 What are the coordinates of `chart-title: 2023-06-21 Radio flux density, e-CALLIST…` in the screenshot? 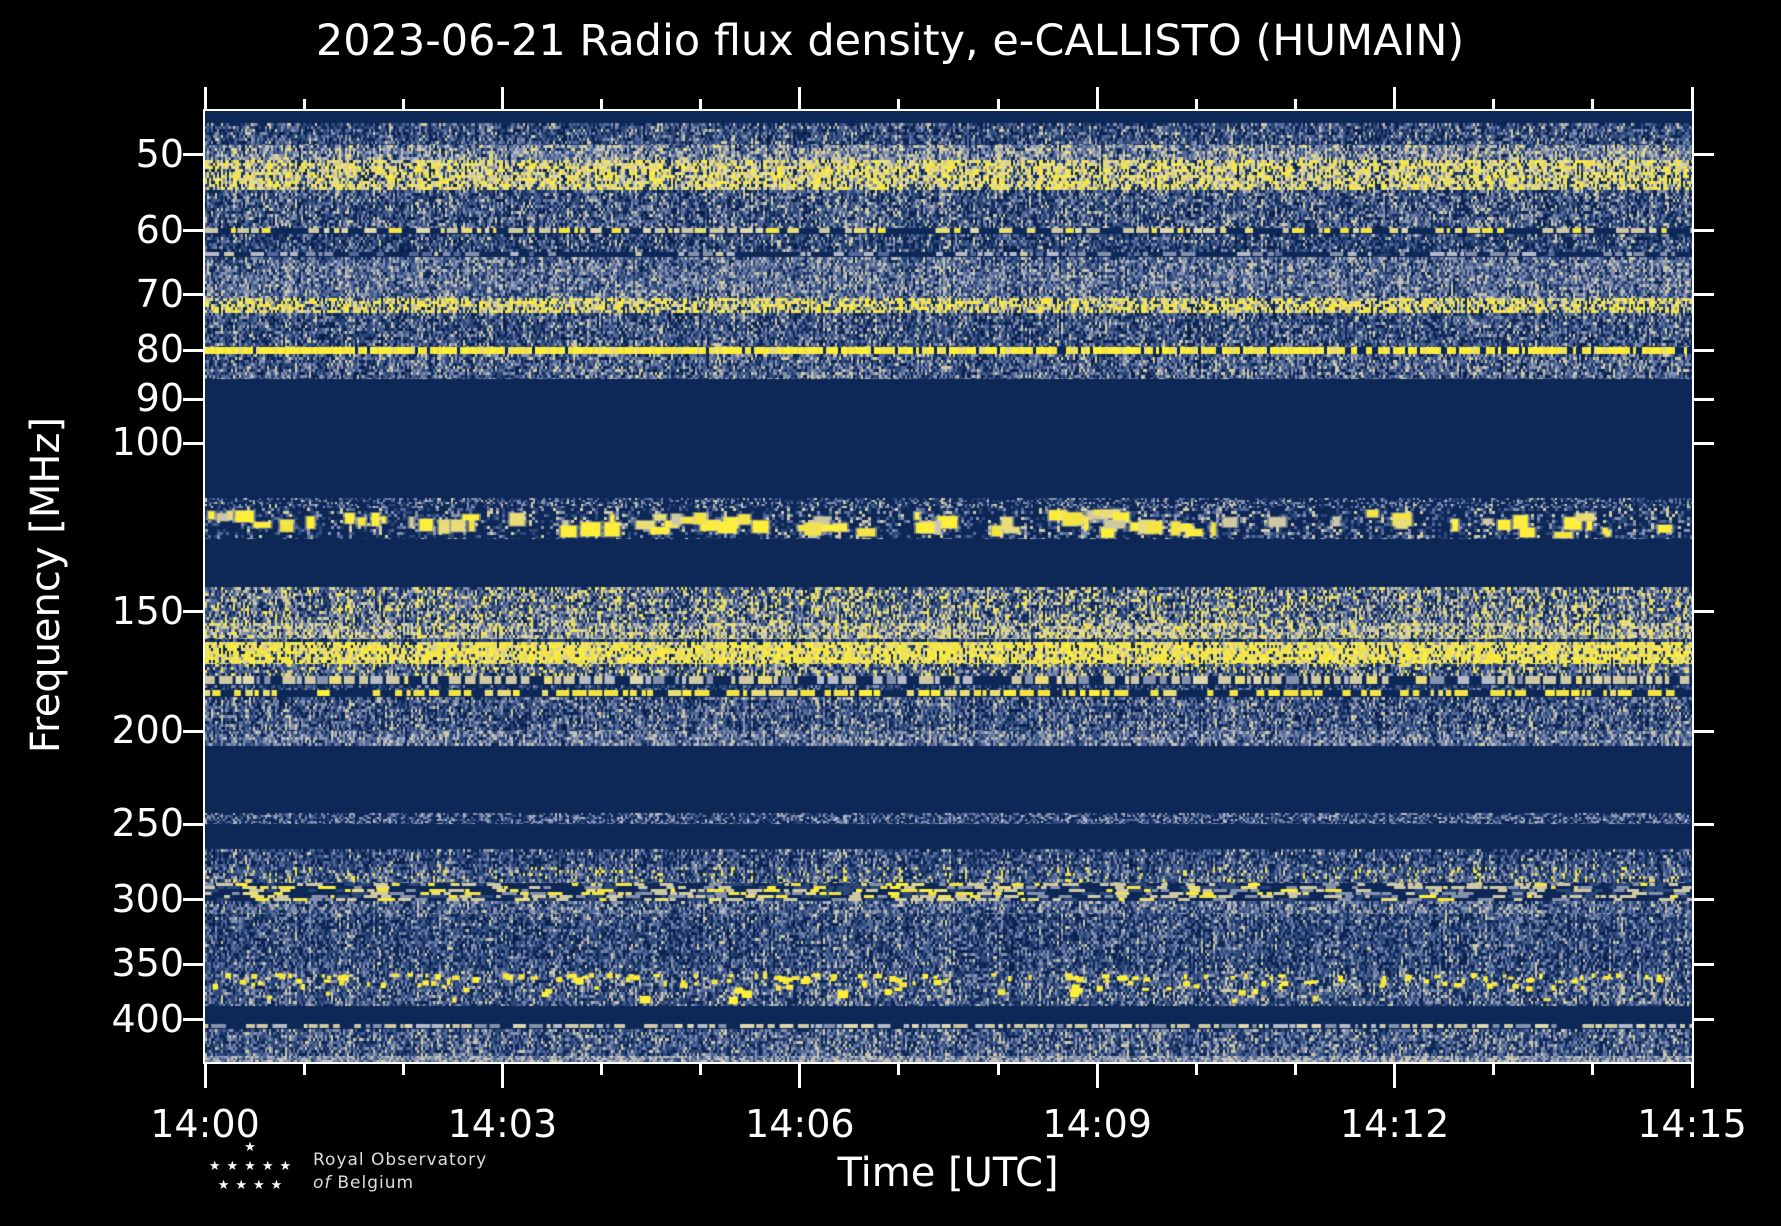 It's located at (890, 41).